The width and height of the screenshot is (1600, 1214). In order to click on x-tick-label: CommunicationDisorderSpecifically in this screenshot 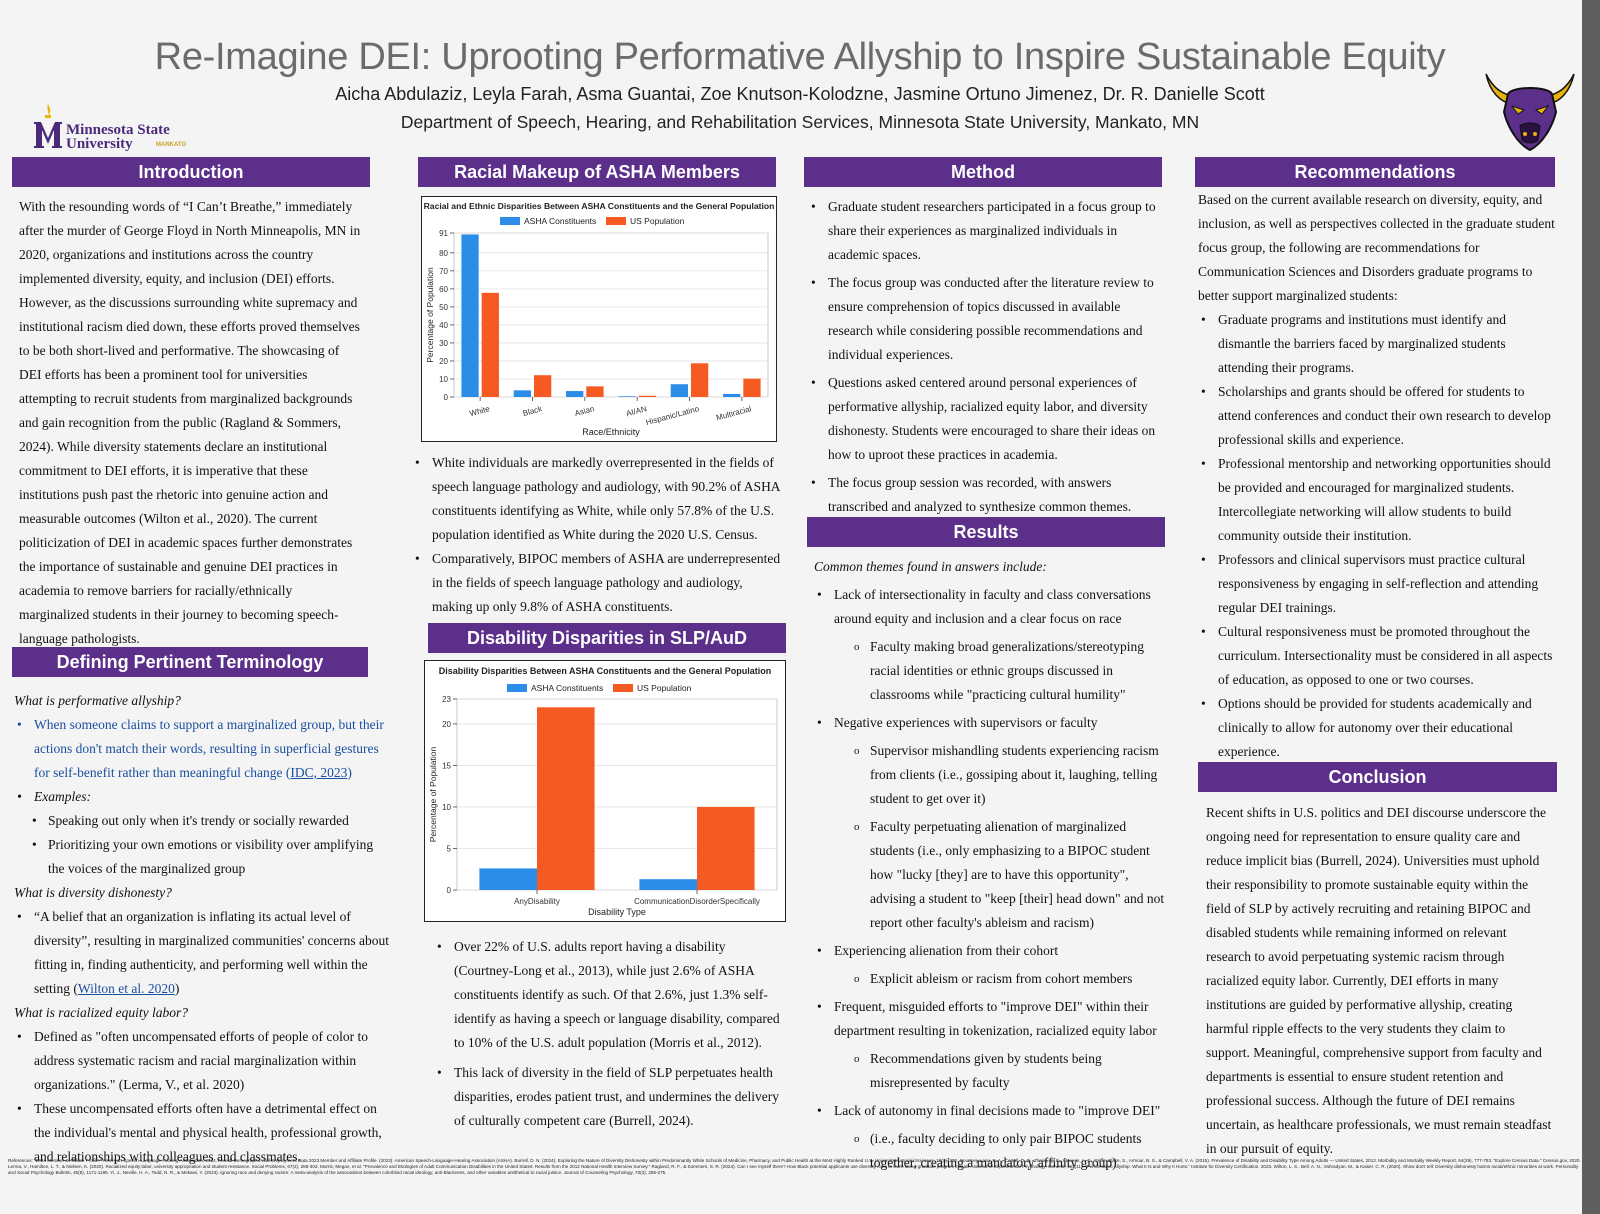, I will do `click(697, 901)`.